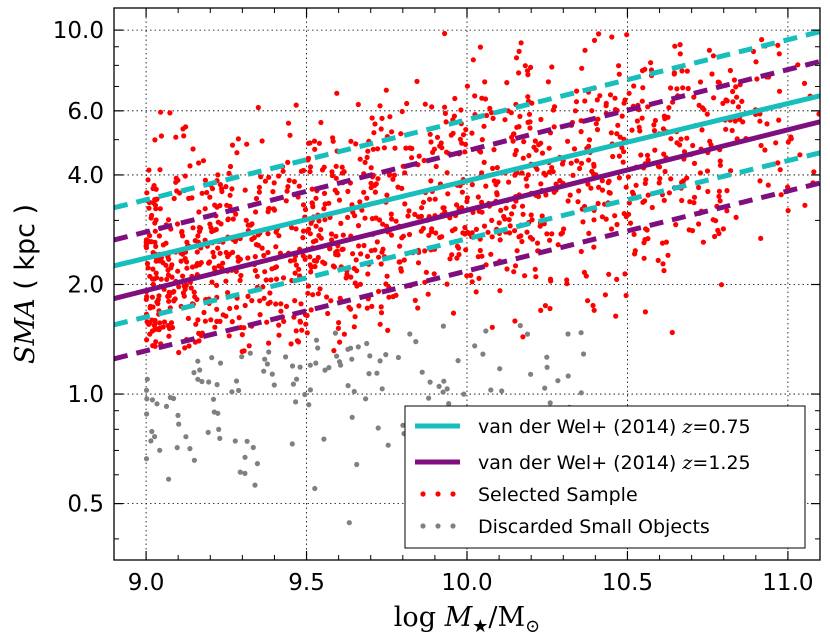 Image resolution: width=830 pixels, height=642 pixels. What do you see at coordinates (85, 395) in the screenshot?
I see `y-tick-label: 1.0` at bounding box center [85, 395].